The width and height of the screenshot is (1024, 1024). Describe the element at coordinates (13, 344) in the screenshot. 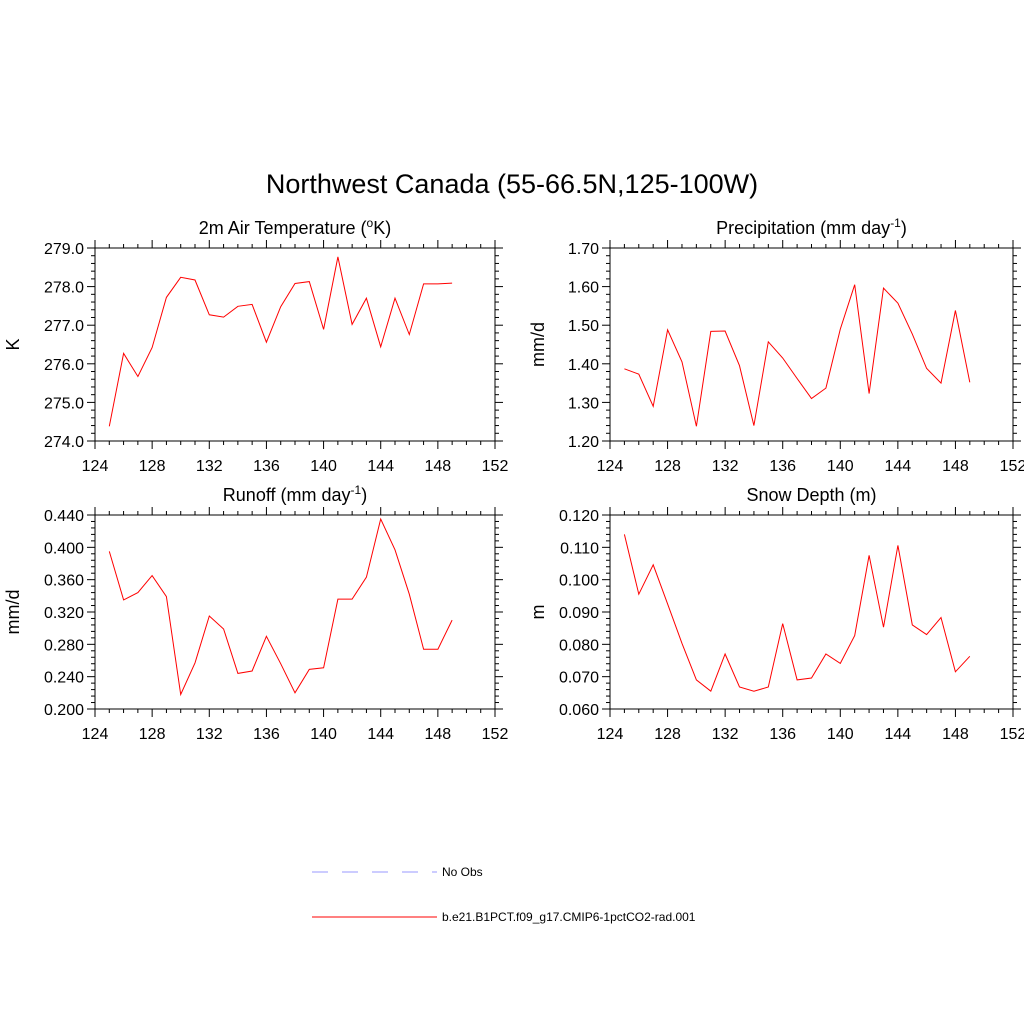

I see `temperature-y-axis-label: K` at that location.